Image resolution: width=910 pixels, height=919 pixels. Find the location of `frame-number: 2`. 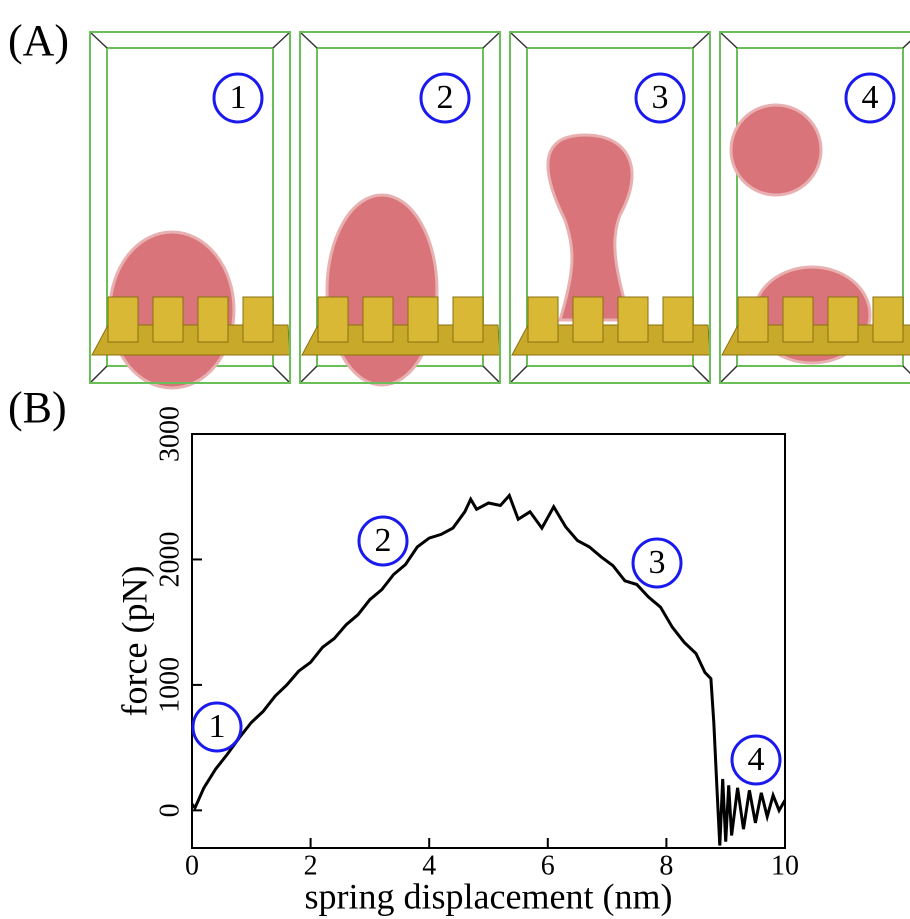

frame-number: 2 is located at coordinates (445, 97).